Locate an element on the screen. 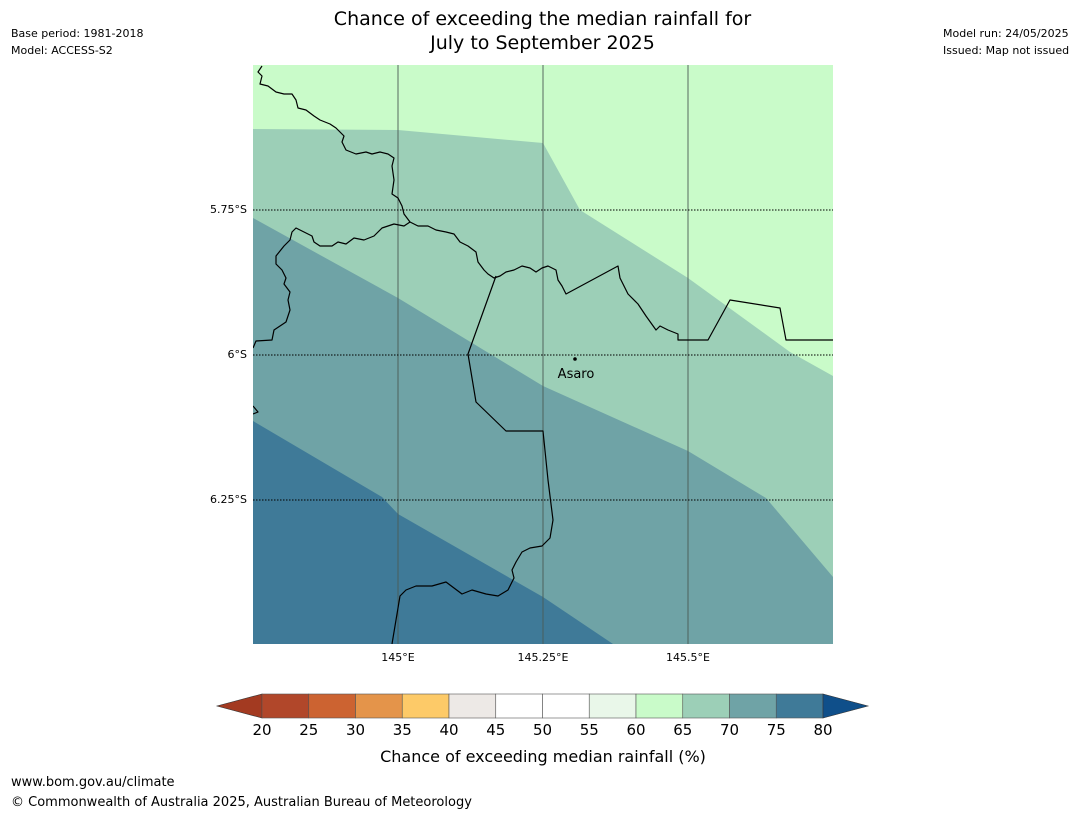 Image resolution: width=1085 pixels, height=816 pixels. lon-labels: 145°E 145.25°E 145.5°E is located at coordinates (545, 657).